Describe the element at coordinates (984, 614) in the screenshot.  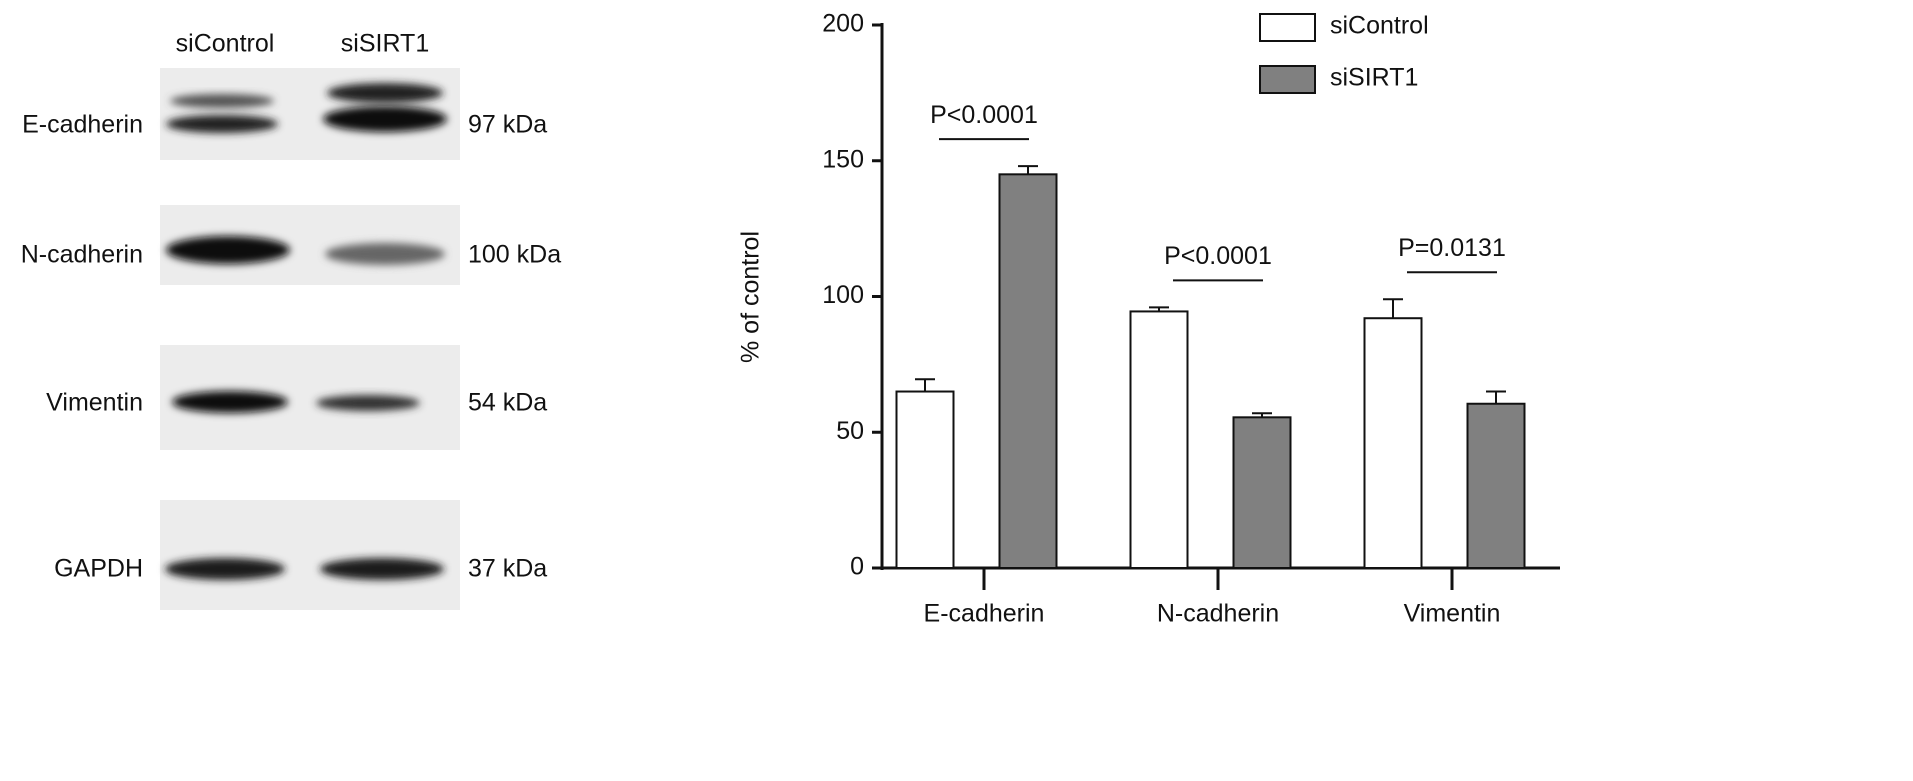
I see `x-tick-label: E-cadherin` at that location.